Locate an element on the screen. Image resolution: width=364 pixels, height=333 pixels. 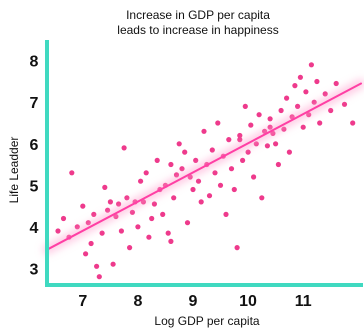
chart-title-line-1: Increase in GDP per capita is located at coordinates (198, 15).